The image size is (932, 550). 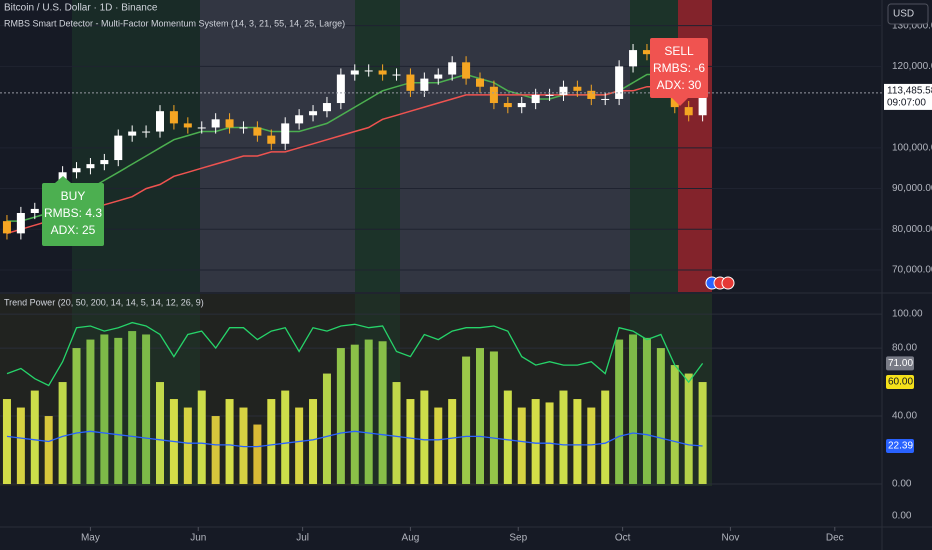 I want to click on signal-text: ADX: 30, so click(x=679, y=85).